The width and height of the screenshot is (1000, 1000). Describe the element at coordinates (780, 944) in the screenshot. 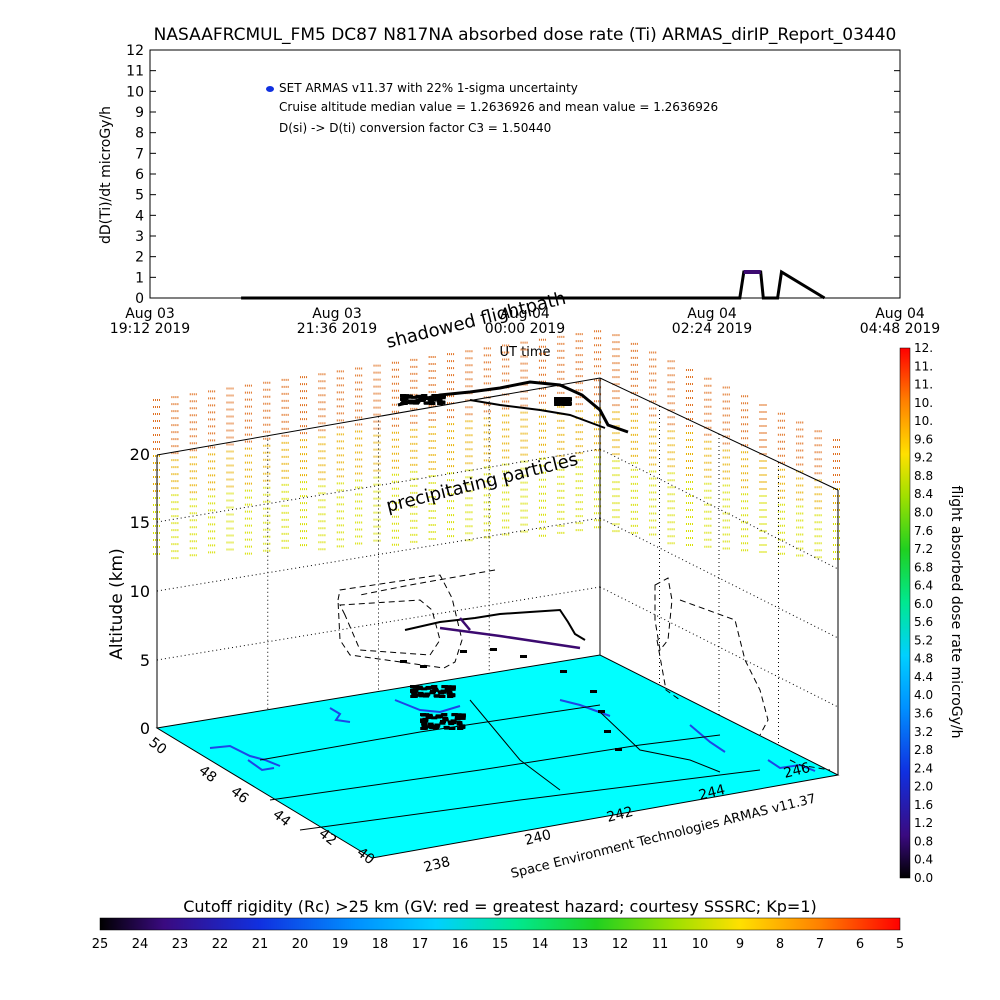

I see `colorbar-horizontal-tick: 8` at that location.